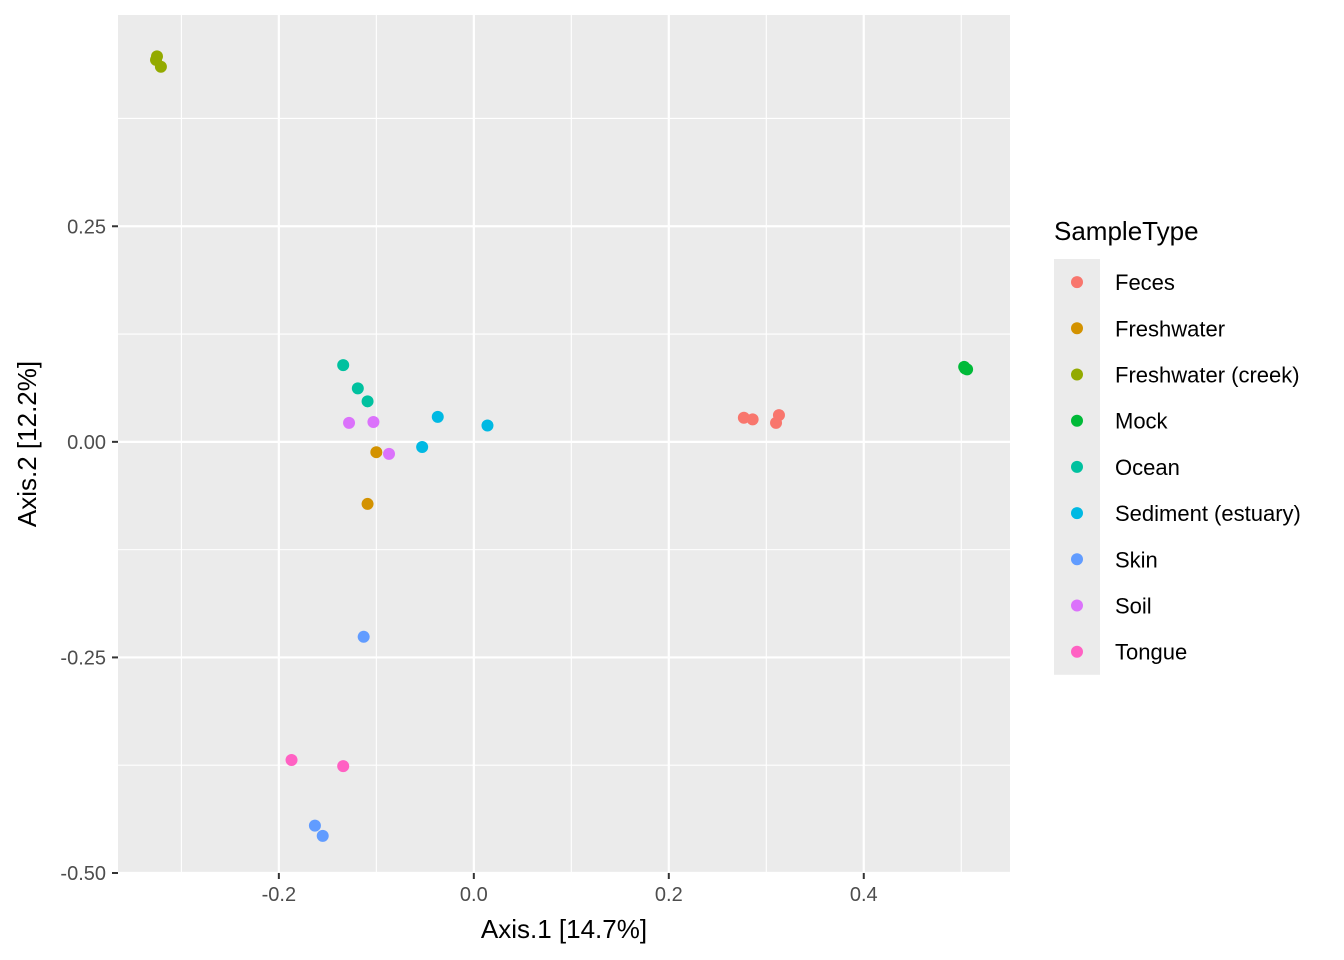  What do you see at coordinates (965, 368) in the screenshot?
I see `point-mock` at bounding box center [965, 368].